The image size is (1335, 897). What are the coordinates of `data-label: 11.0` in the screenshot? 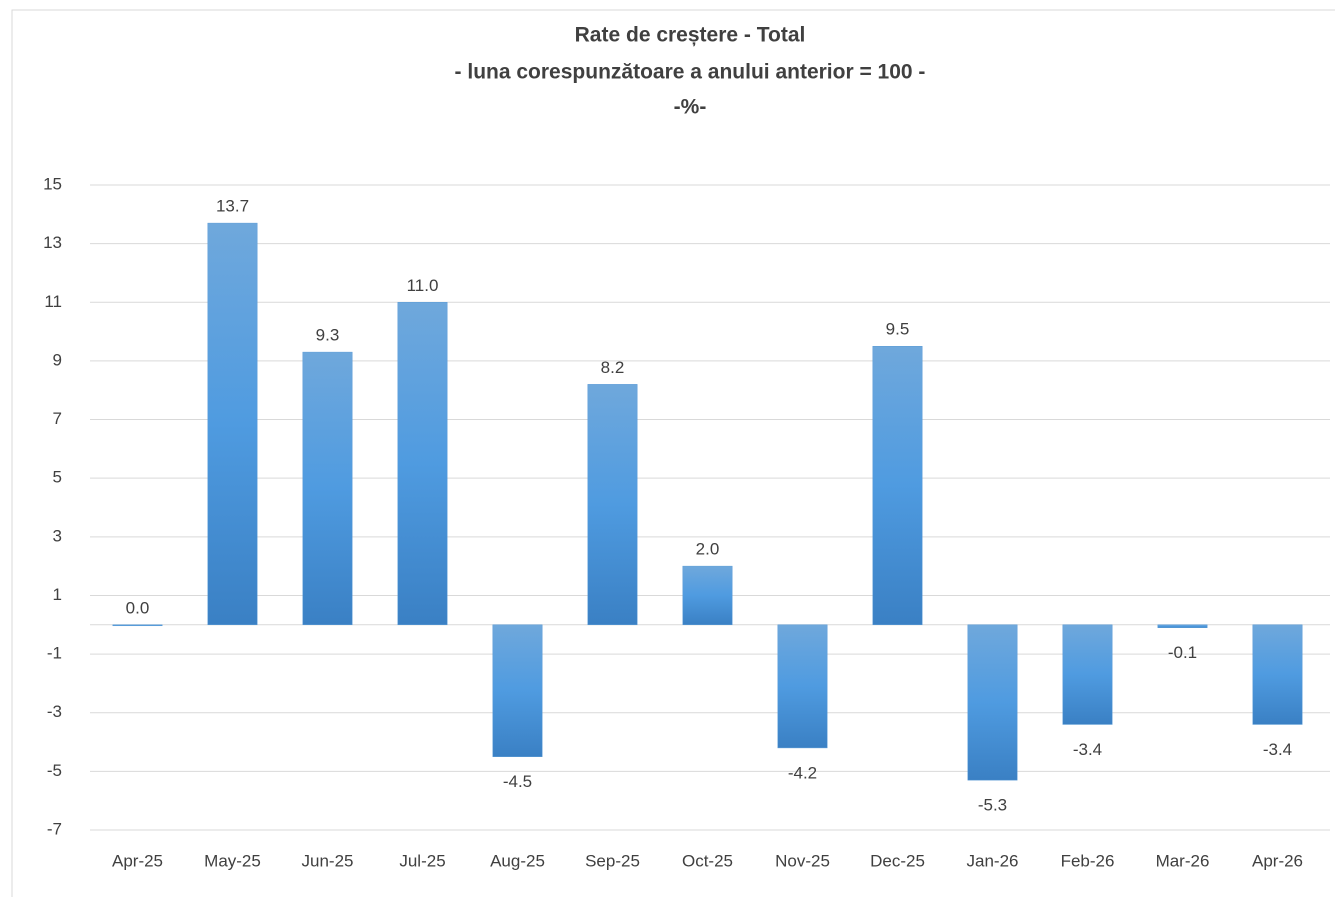 It's located at (423, 285).